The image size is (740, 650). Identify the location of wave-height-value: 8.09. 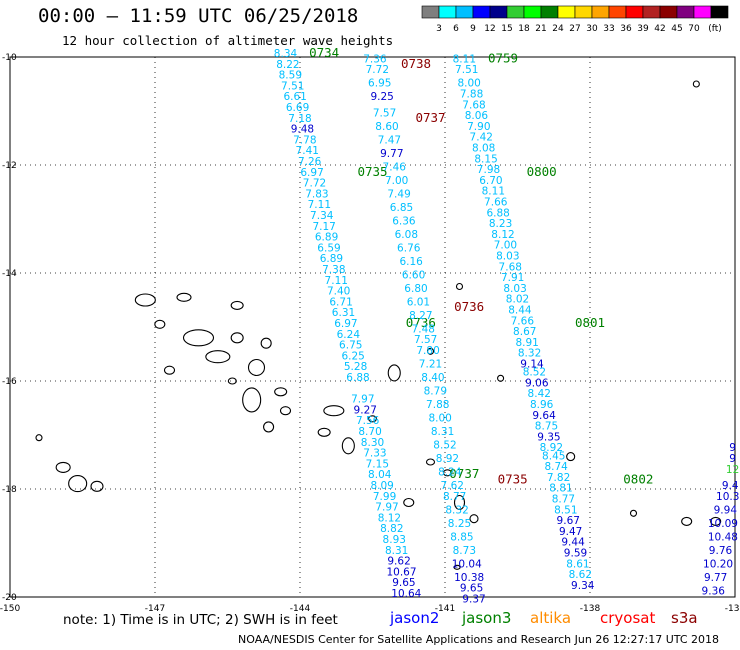
(381, 486).